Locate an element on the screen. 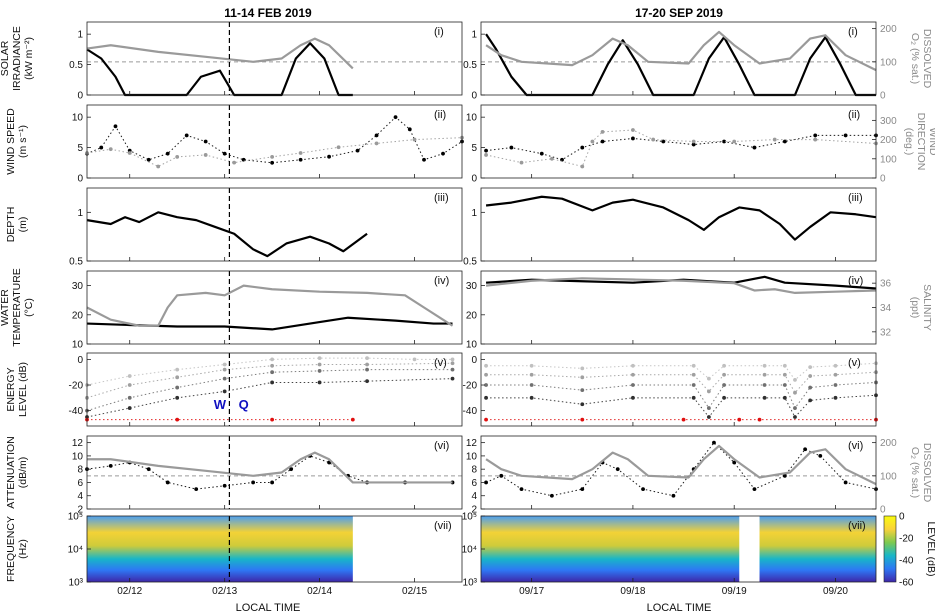 The width and height of the screenshot is (935, 615). right-y-axis-label-line: SALINITY is located at coordinates (927, 307).